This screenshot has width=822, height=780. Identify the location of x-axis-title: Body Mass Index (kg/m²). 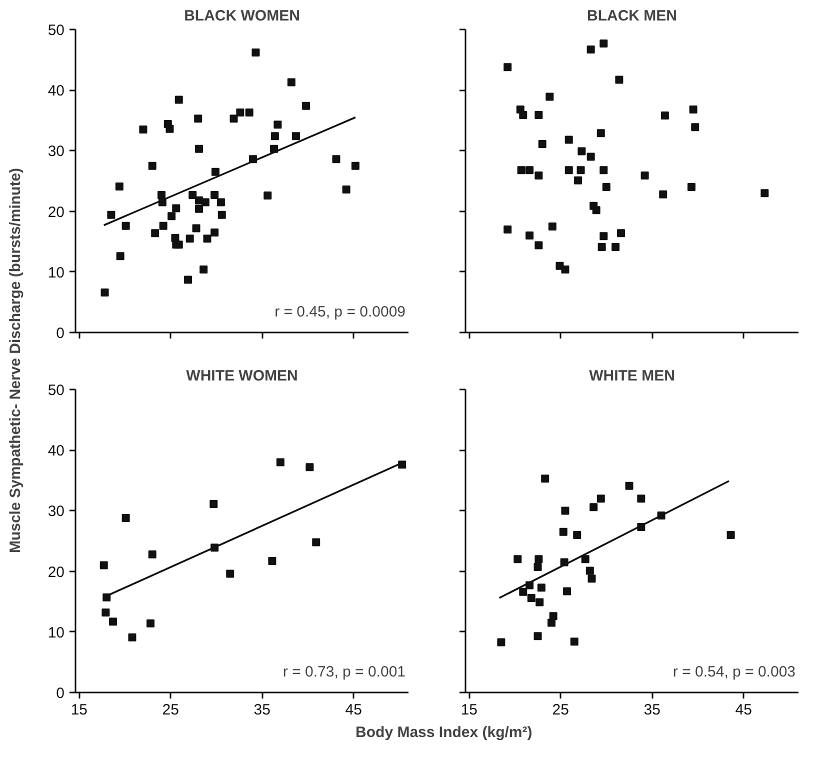
(444, 732).